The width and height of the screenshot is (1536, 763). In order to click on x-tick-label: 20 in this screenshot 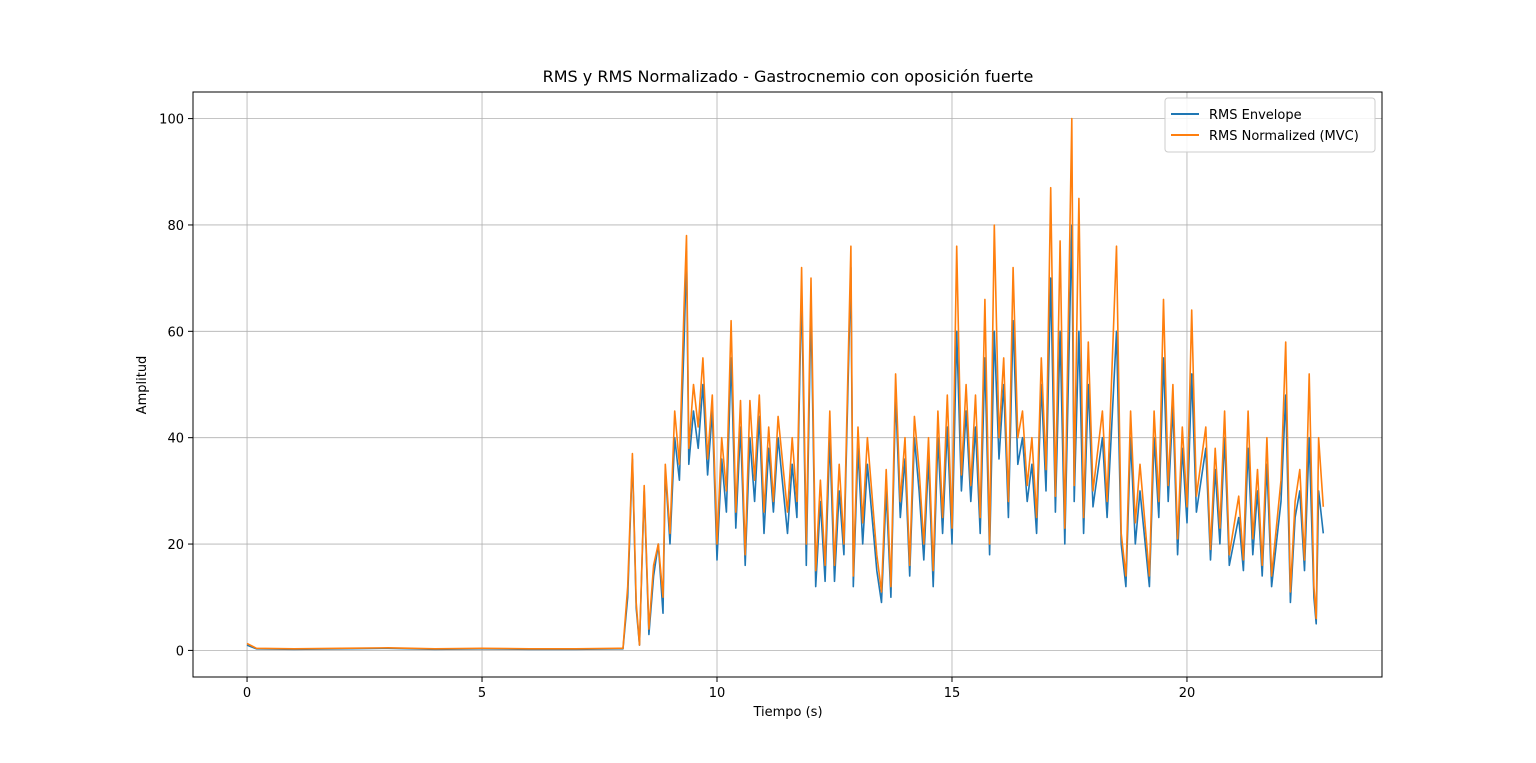, I will do `click(1187, 693)`.